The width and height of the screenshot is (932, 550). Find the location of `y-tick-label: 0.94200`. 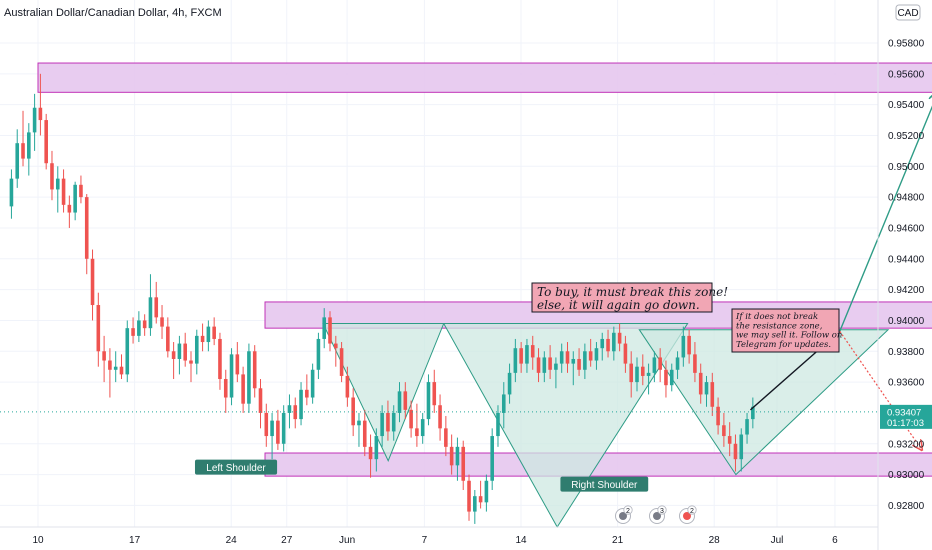

y-tick-label: 0.94200 is located at coordinates (906, 290).